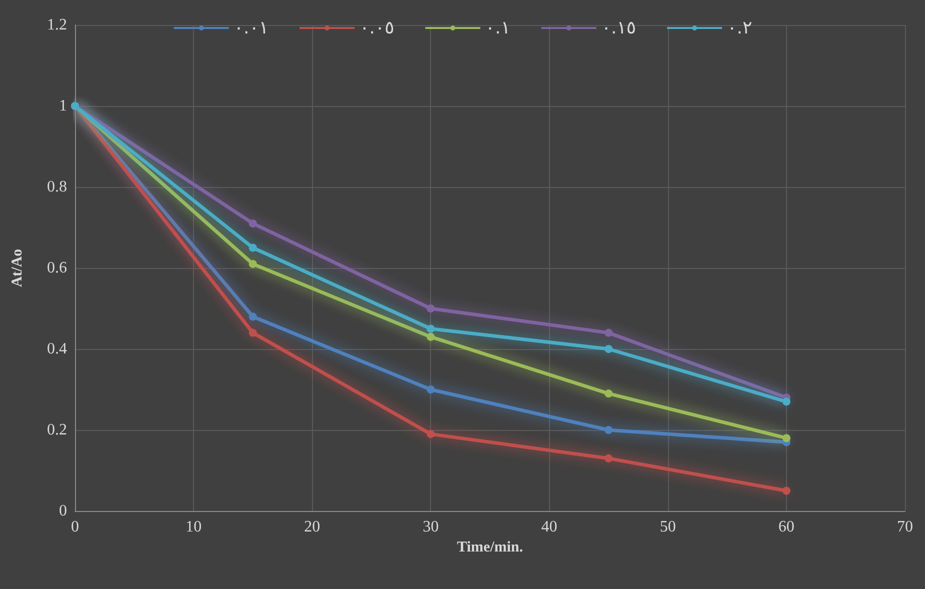  Describe the element at coordinates (57, 430) in the screenshot. I see `y-tick-label: 0.2` at that location.